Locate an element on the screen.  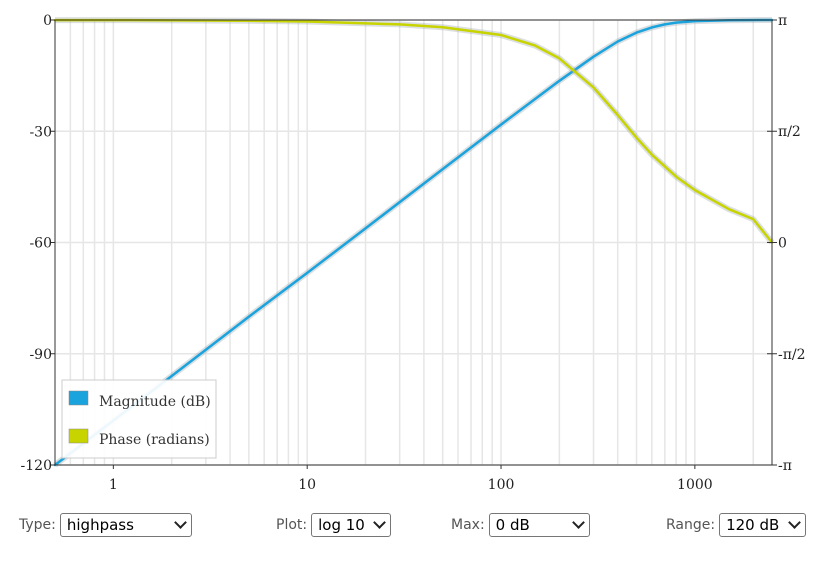
right-tick-label: π/2 is located at coordinates (789, 132).